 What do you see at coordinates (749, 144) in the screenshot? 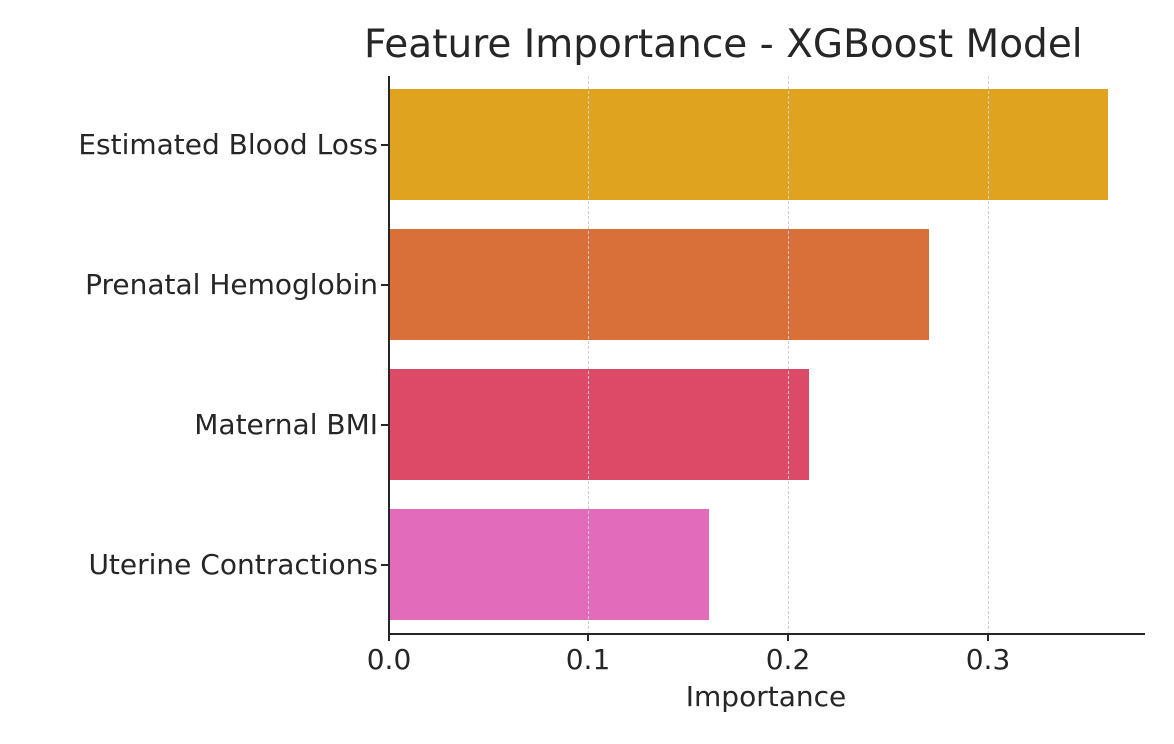
I see `bar-estimated-blood-loss` at bounding box center [749, 144].